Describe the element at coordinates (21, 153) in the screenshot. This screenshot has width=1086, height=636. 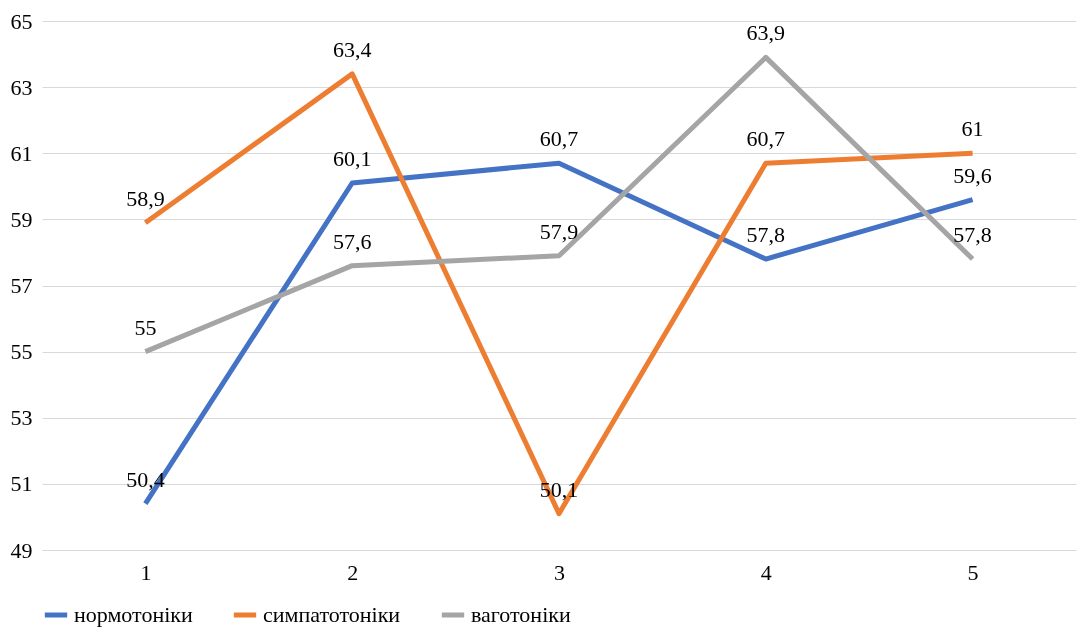
I see `y-tick-label: 61` at that location.